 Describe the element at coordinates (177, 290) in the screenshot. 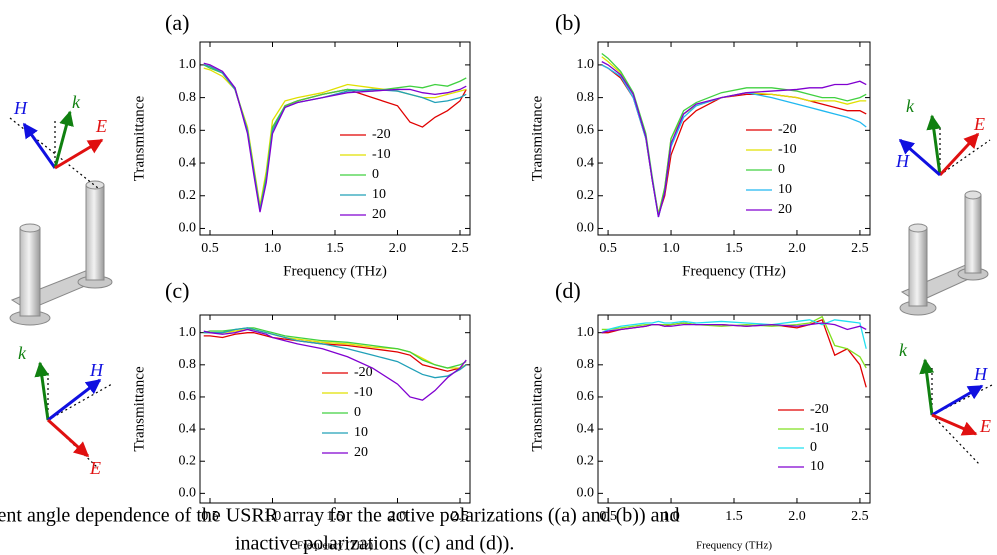

I see `panel-label: (c)` at that location.